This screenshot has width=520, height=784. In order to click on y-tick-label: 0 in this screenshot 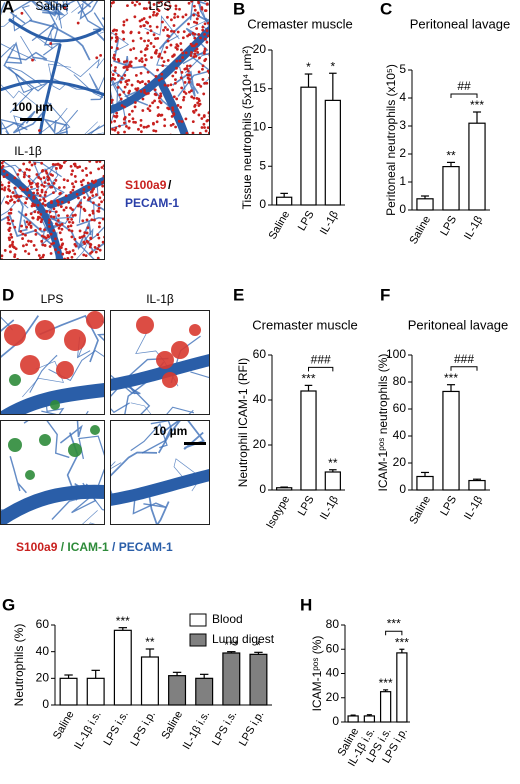, I will do `click(402, 209)`.